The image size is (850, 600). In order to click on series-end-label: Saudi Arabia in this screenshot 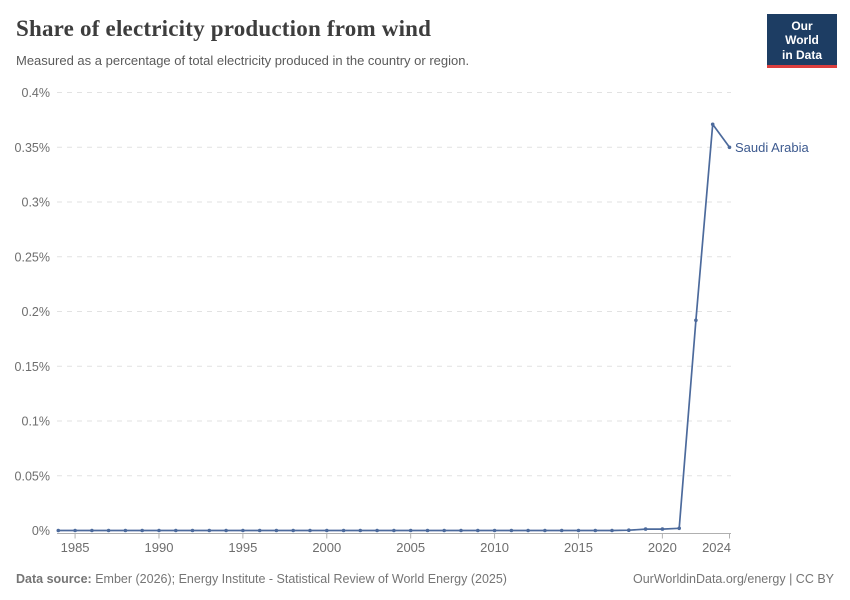, I will do `click(772, 147)`.